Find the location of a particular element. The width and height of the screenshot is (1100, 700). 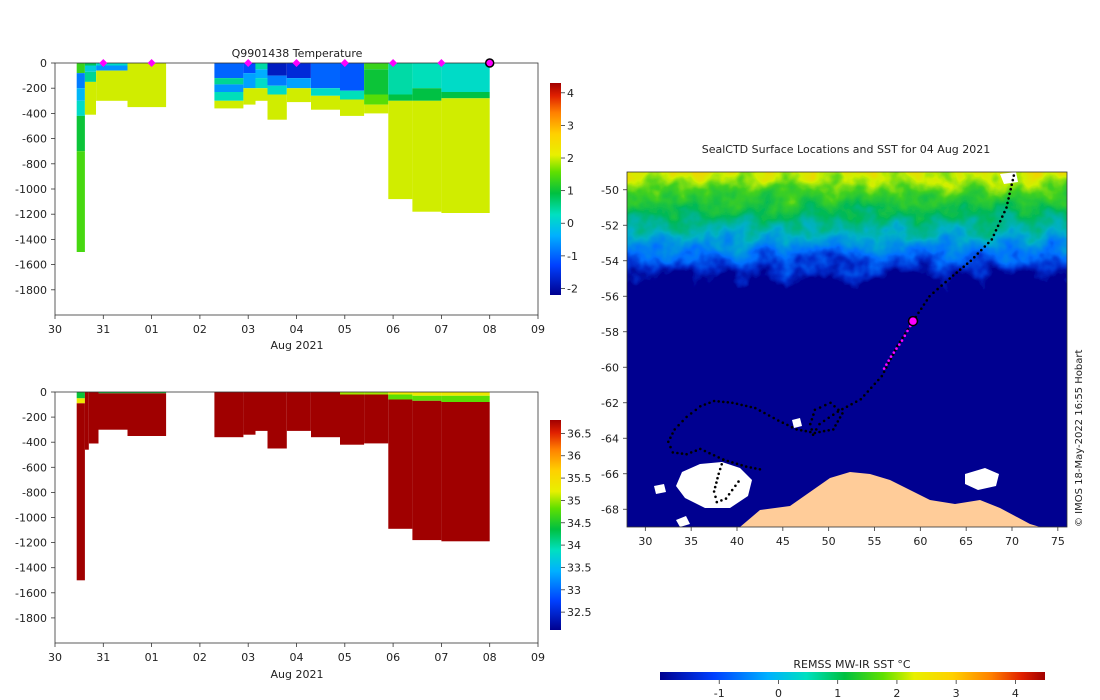

longitude-tick-label: 65 is located at coordinates (966, 541).